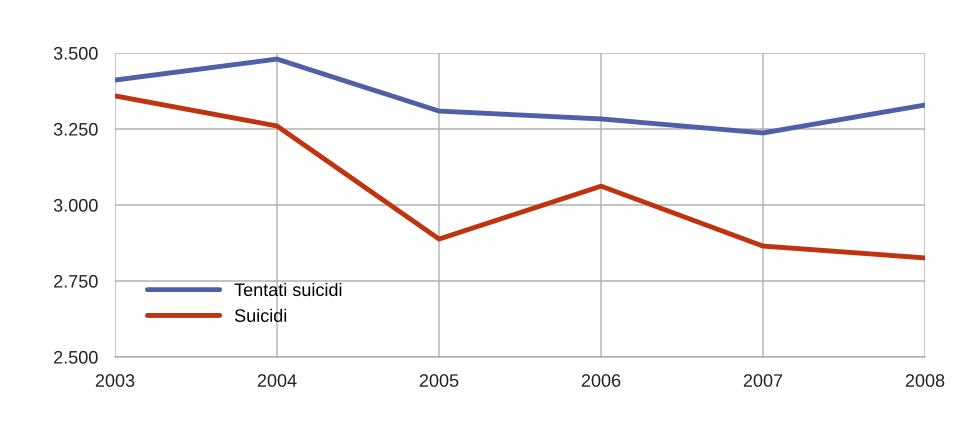  Describe the element at coordinates (288, 289) in the screenshot. I see `legend-label: Tentati suicidi` at that location.